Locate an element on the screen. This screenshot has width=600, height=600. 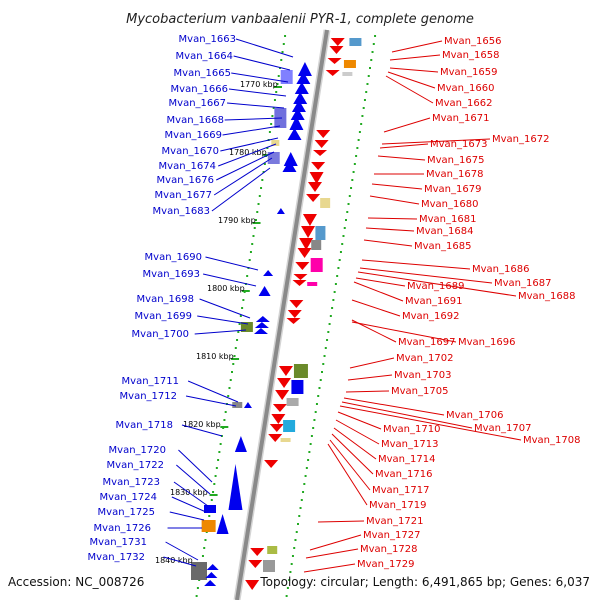
gene-label: Mvan_1683 is located at coordinates (181, 211).